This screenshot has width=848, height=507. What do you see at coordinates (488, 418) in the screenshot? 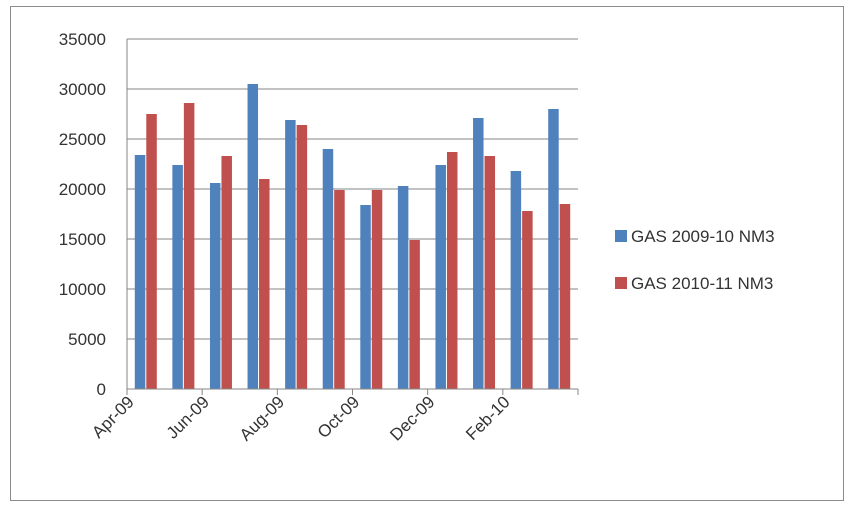
I see `x-tick-label: Feb-10` at bounding box center [488, 418].